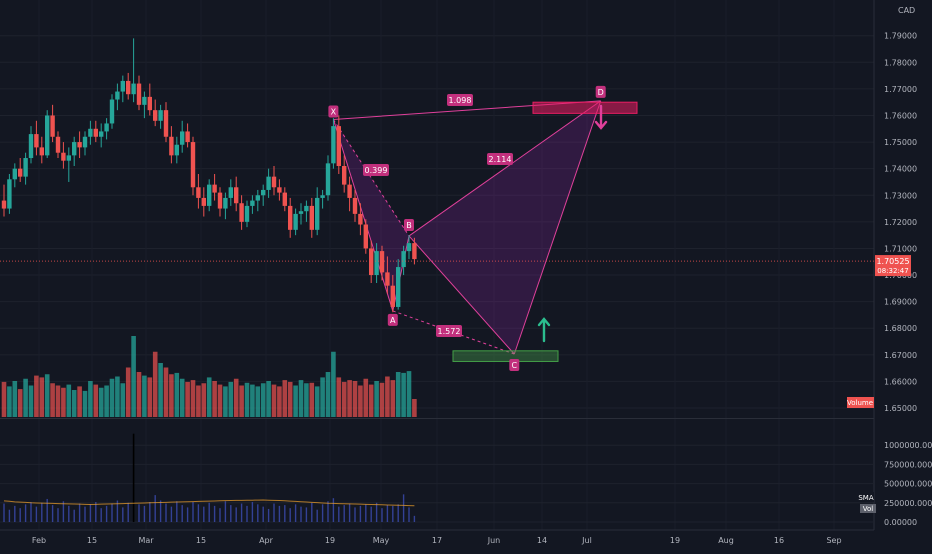 This screenshot has width=932, height=554. What do you see at coordinates (860, 402) in the screenshot?
I see `volume-badge` at bounding box center [860, 402].